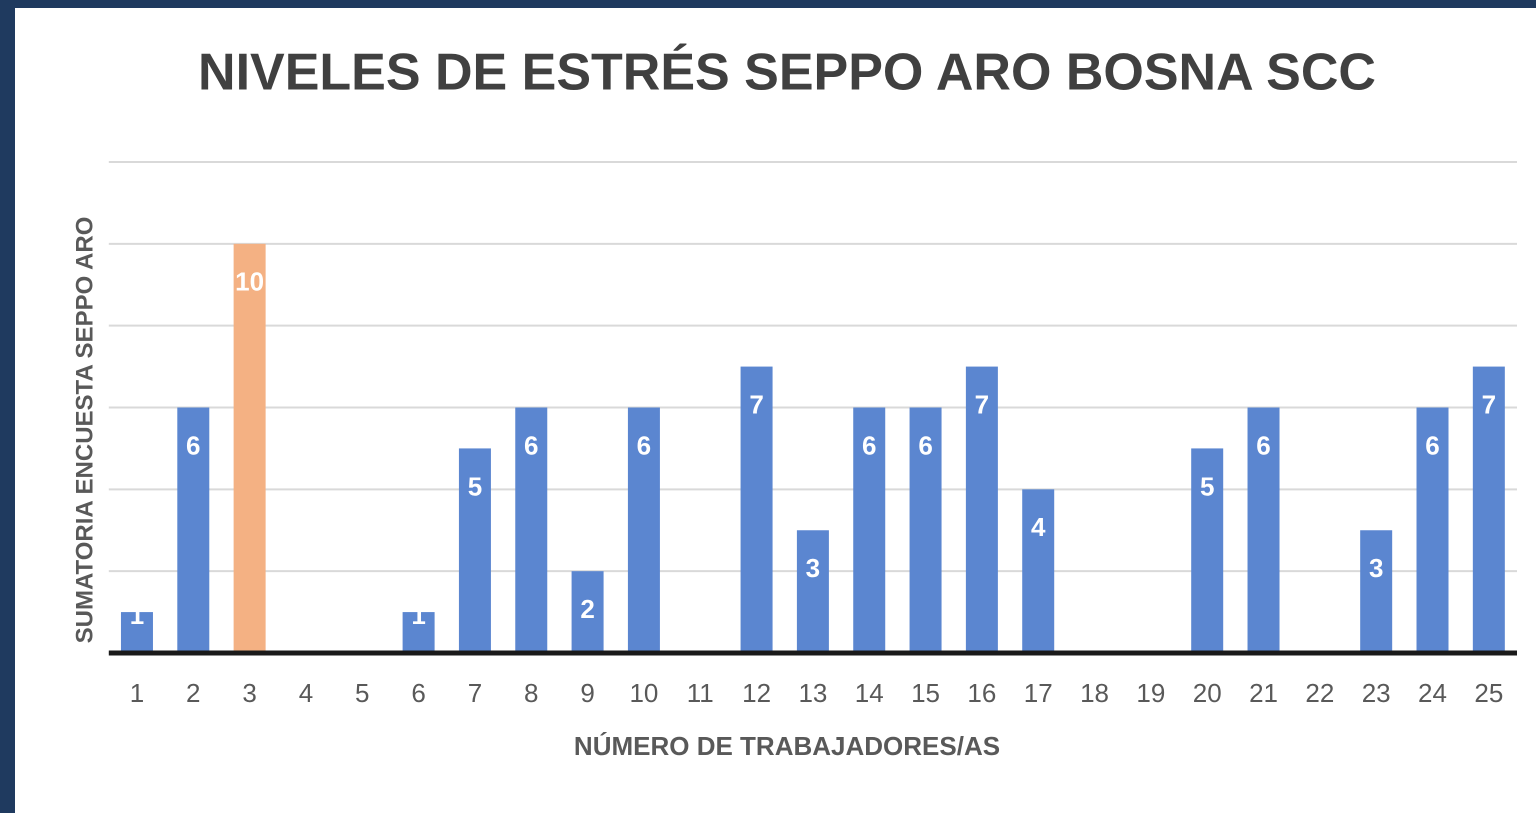 The height and width of the screenshot is (813, 1536). What do you see at coordinates (700, 693) in the screenshot?
I see `x-tick-label: 11` at bounding box center [700, 693].